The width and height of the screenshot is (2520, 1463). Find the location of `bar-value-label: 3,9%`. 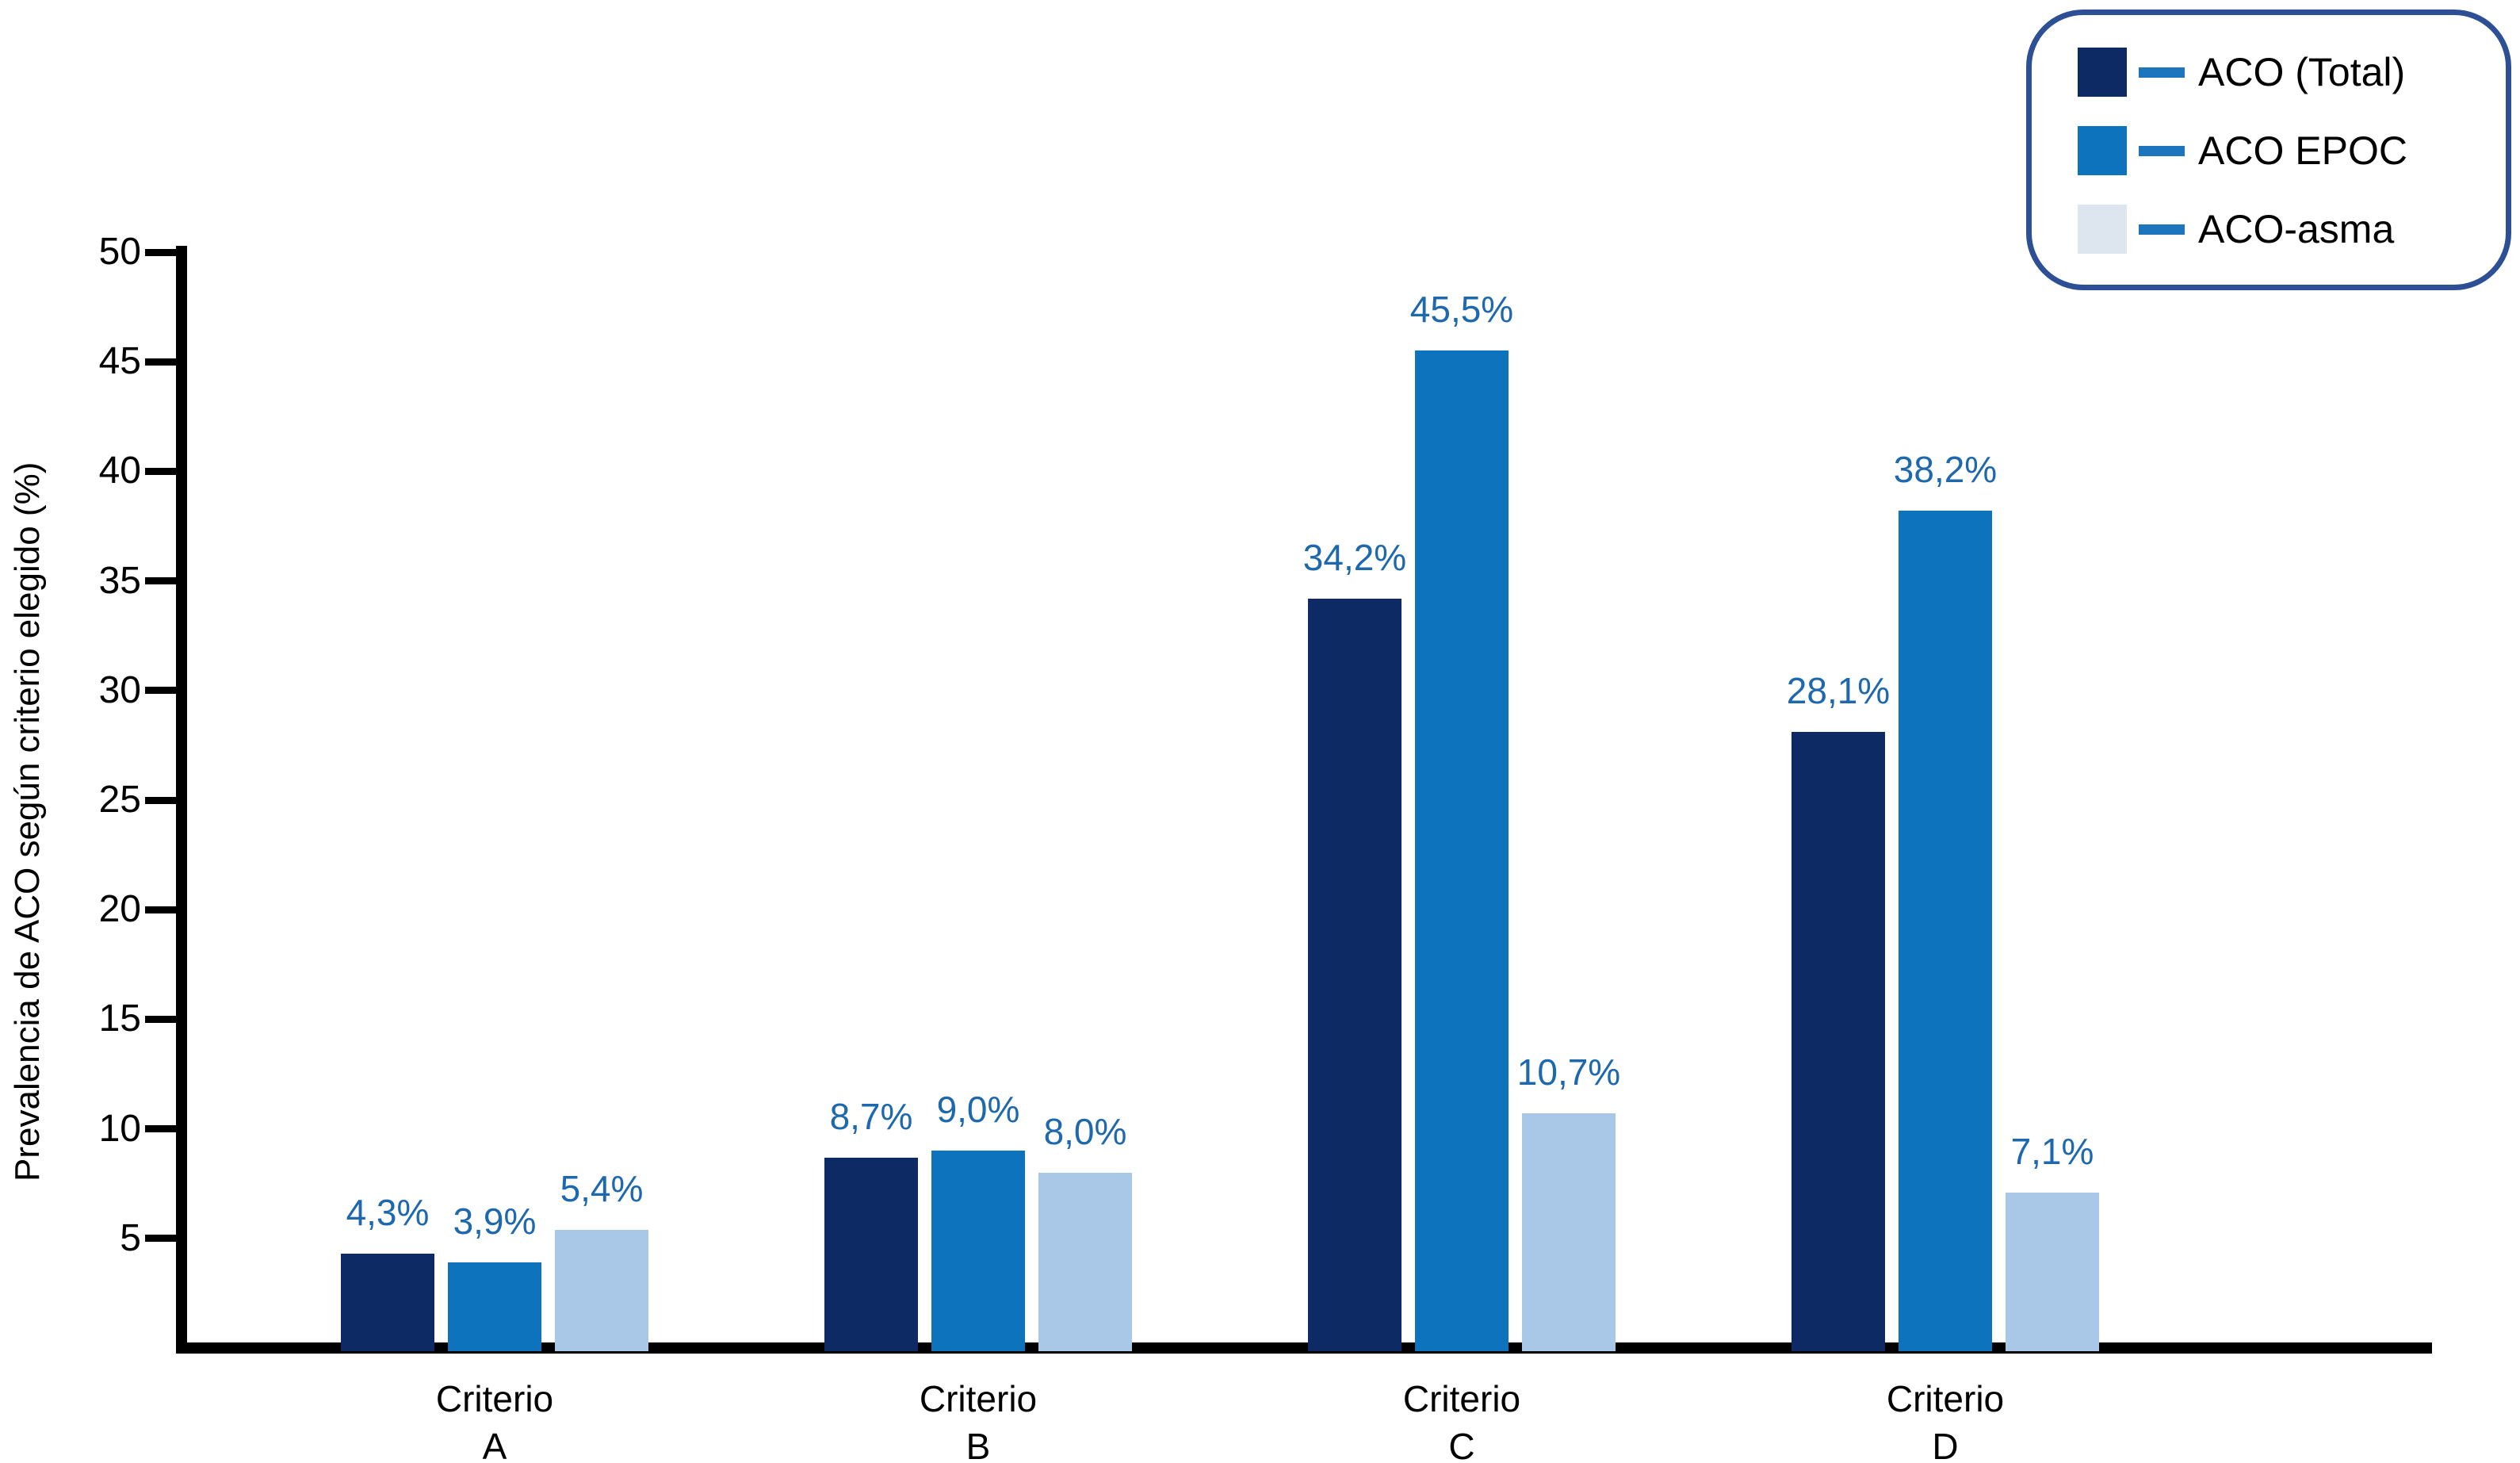

bar-value-label: 3,9% is located at coordinates (495, 1221).